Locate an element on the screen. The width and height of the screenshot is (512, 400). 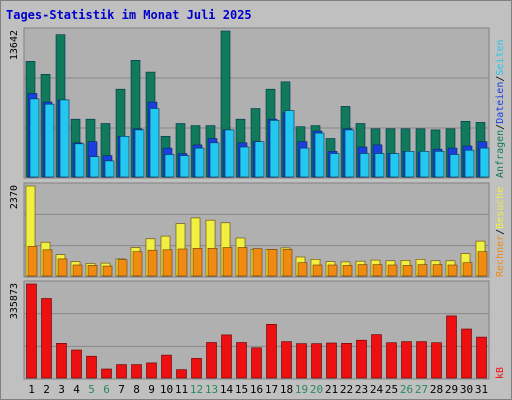
chart-title: Tages-Statistik im Monat Juli 2025 is located at coordinates (129, 15).